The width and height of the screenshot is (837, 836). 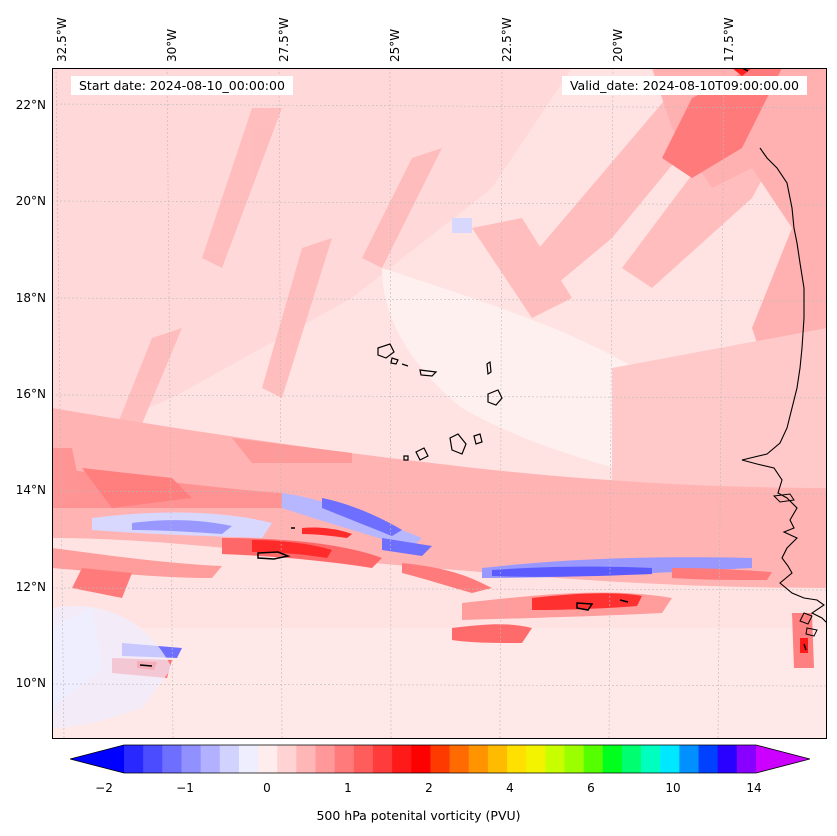 What do you see at coordinates (684, 85) in the screenshot?
I see `valid-date-label: Valid_date: 2024-08-10T09:00:00.00` at bounding box center [684, 85].